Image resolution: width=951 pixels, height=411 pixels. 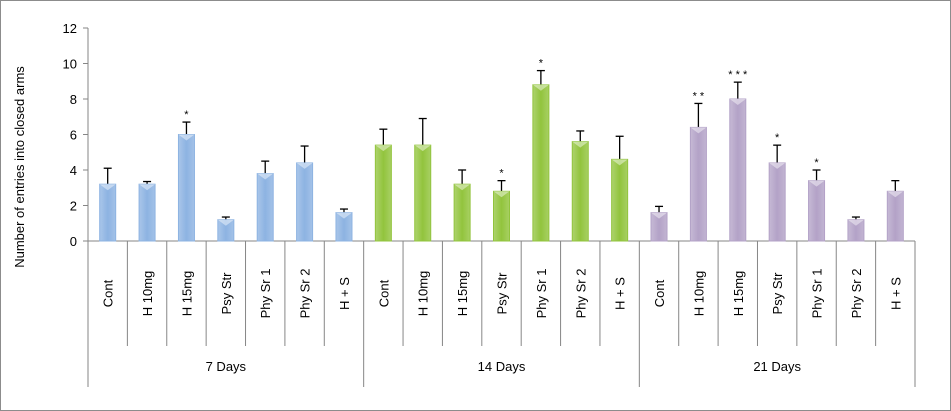 I want to click on y-tick-label: 2, so click(x=73, y=206).